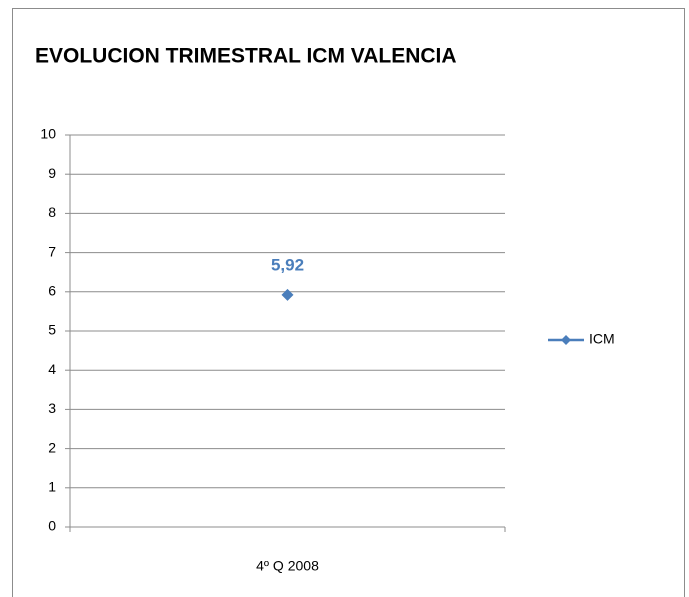 The height and width of the screenshot is (597, 689). I want to click on y-tick-label: 5, so click(52, 330).